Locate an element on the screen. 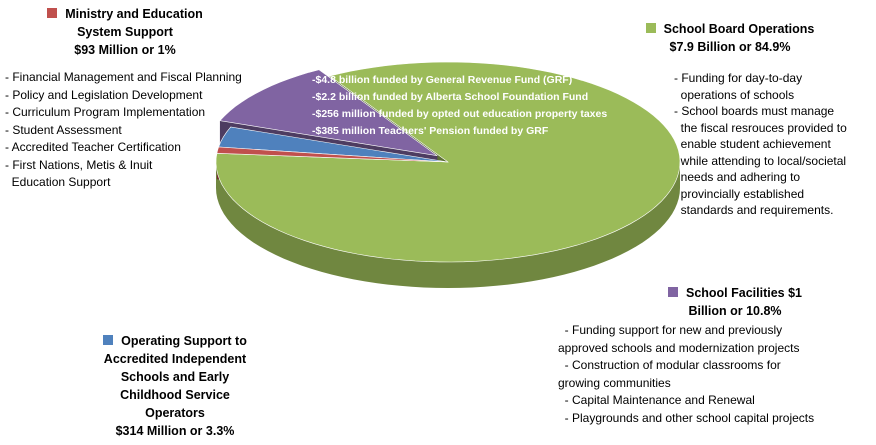 The image size is (876, 445). ministry-item: - First Nations, Metis & Inuit is located at coordinates (79, 164).